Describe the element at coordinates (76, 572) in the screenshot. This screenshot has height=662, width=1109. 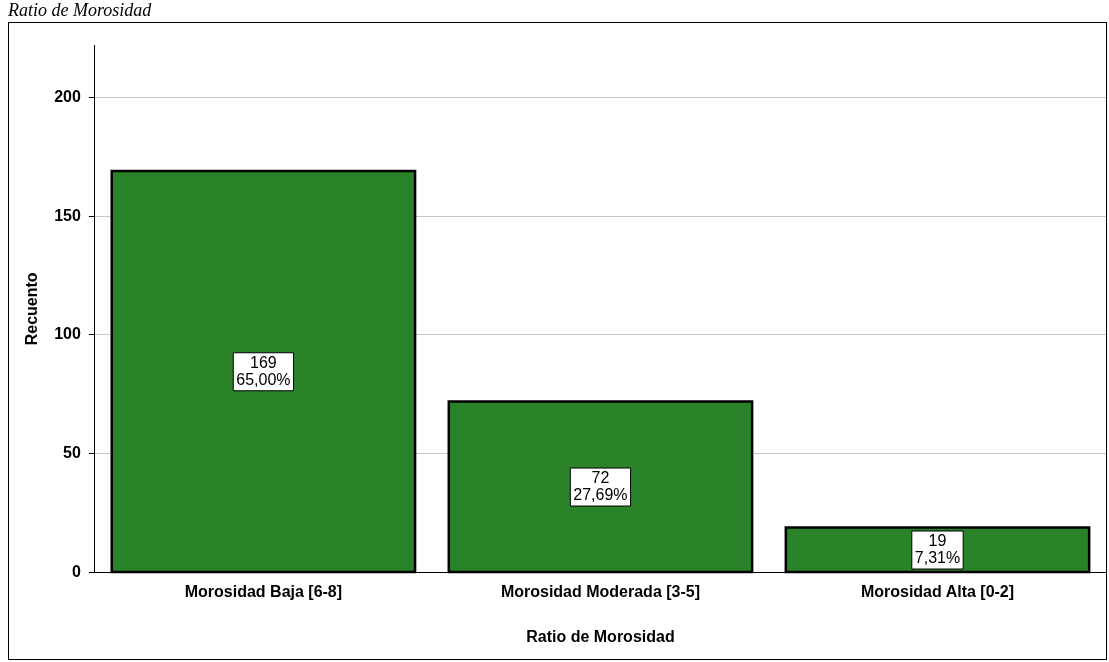
I see `y-tick-label: 0` at that location.